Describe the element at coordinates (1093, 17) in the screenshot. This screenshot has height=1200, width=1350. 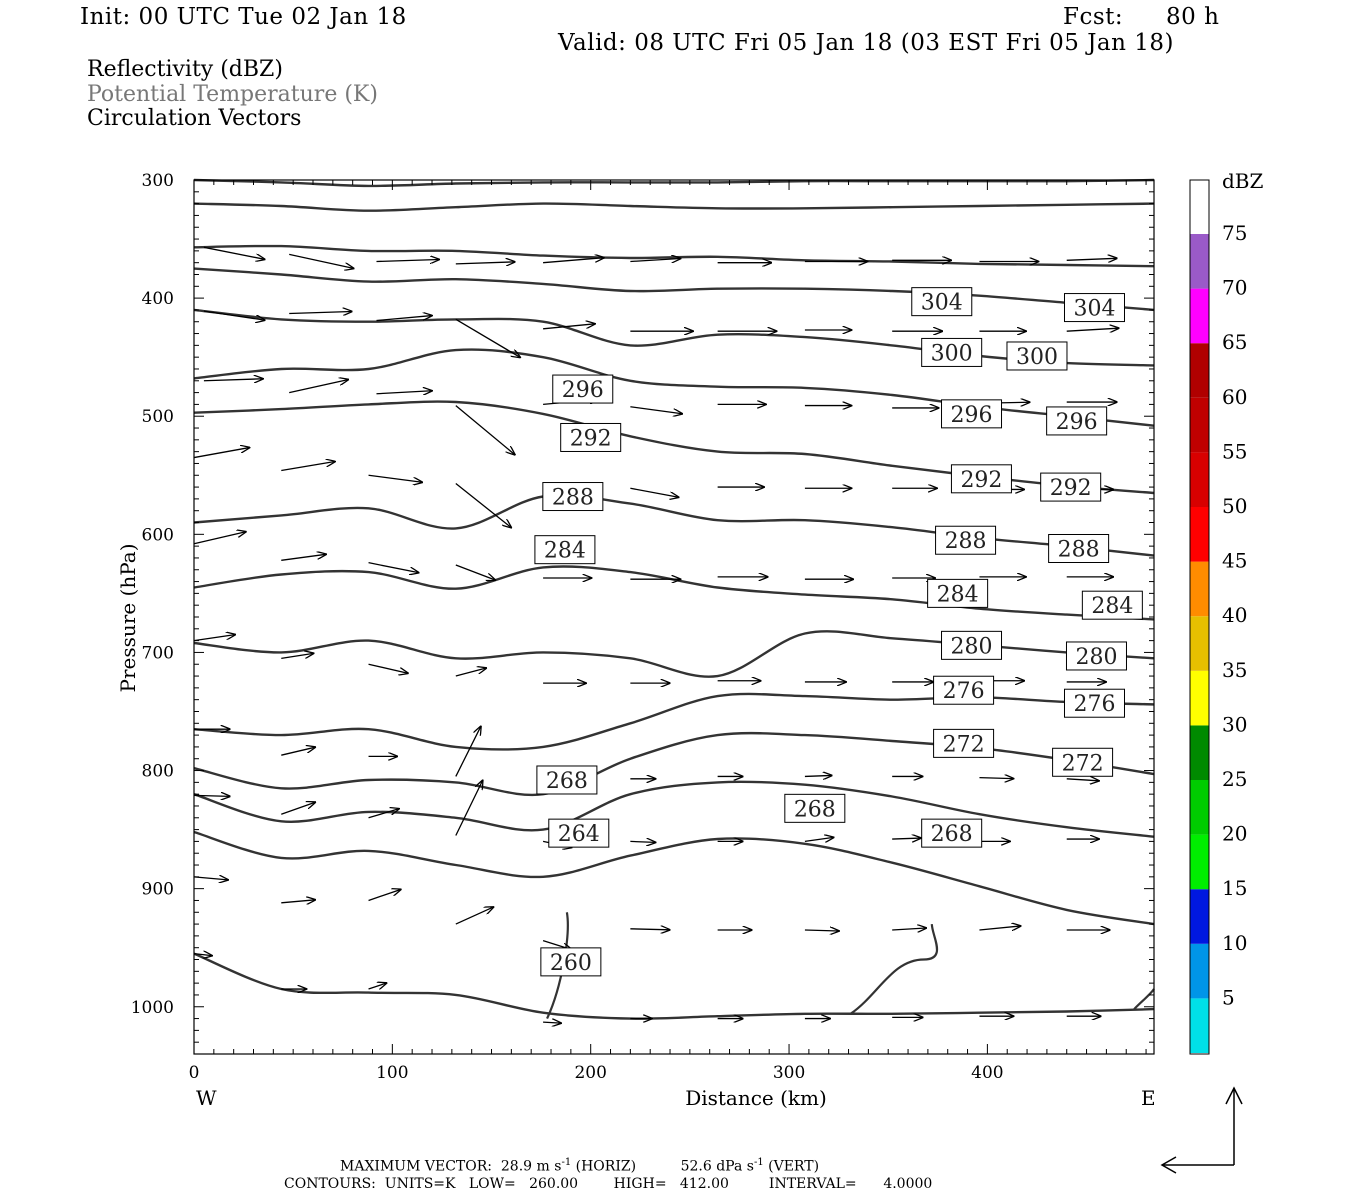
I see `forecast-label: Fcst:` at that location.